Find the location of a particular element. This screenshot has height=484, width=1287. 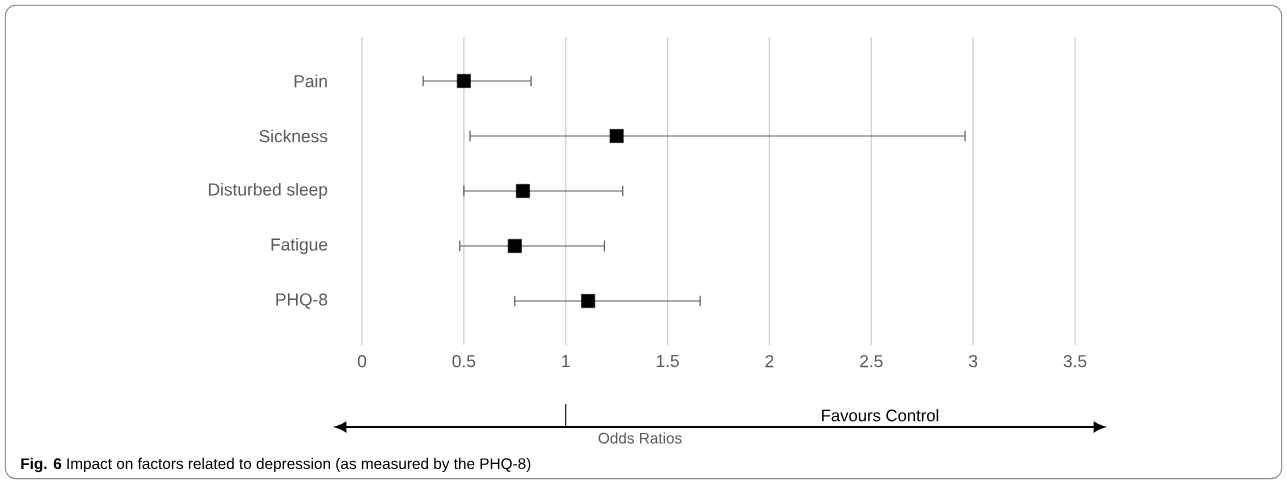

x-tick-label: 3.5 is located at coordinates (1075, 361).